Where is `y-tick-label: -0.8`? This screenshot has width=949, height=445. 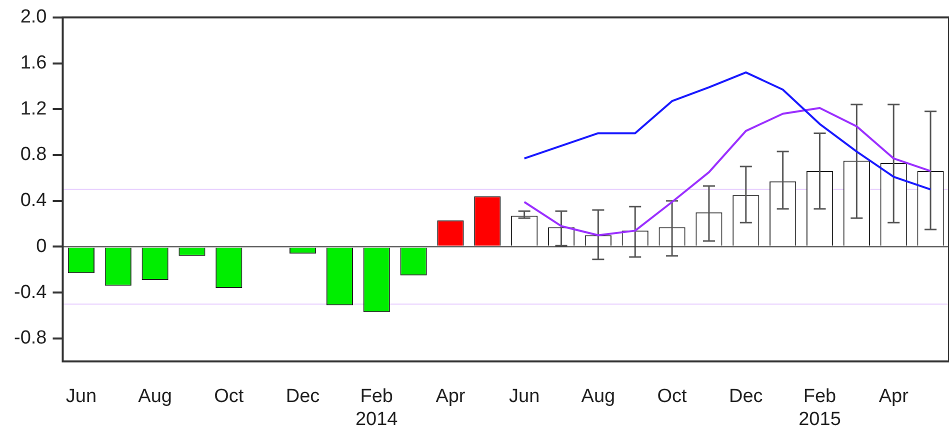
y-tick-label: -0.8 is located at coordinates (30, 338).